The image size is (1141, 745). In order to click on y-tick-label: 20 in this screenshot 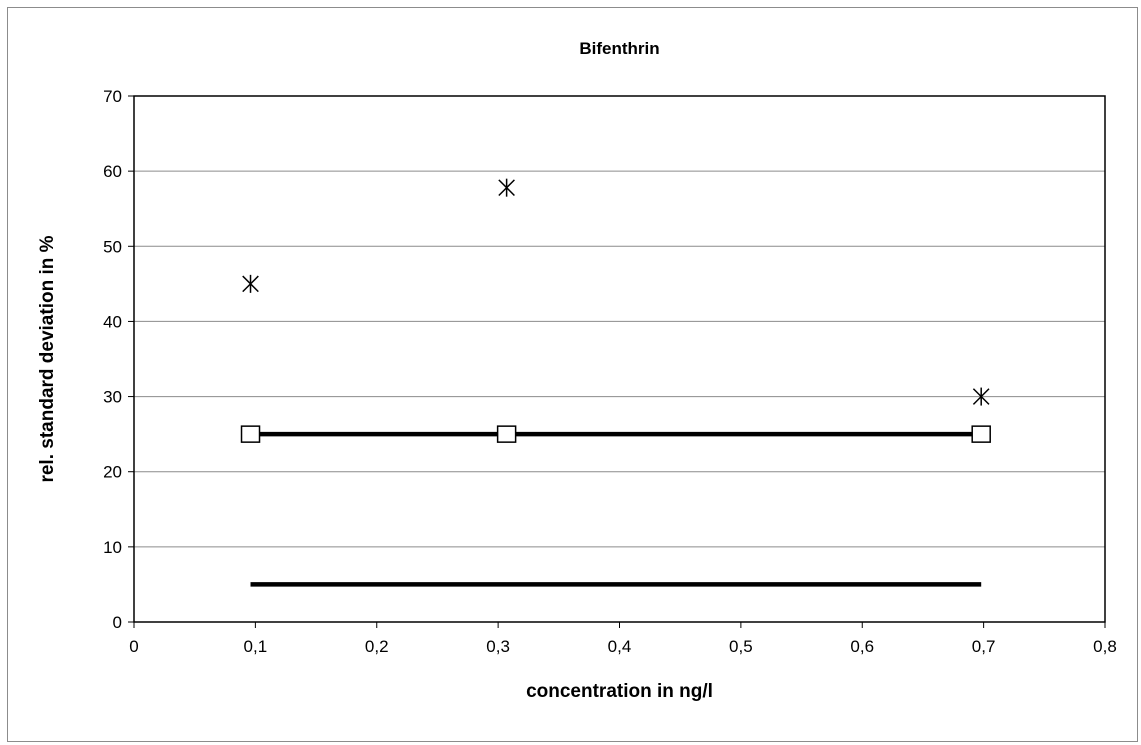, I will do `click(112, 472)`.